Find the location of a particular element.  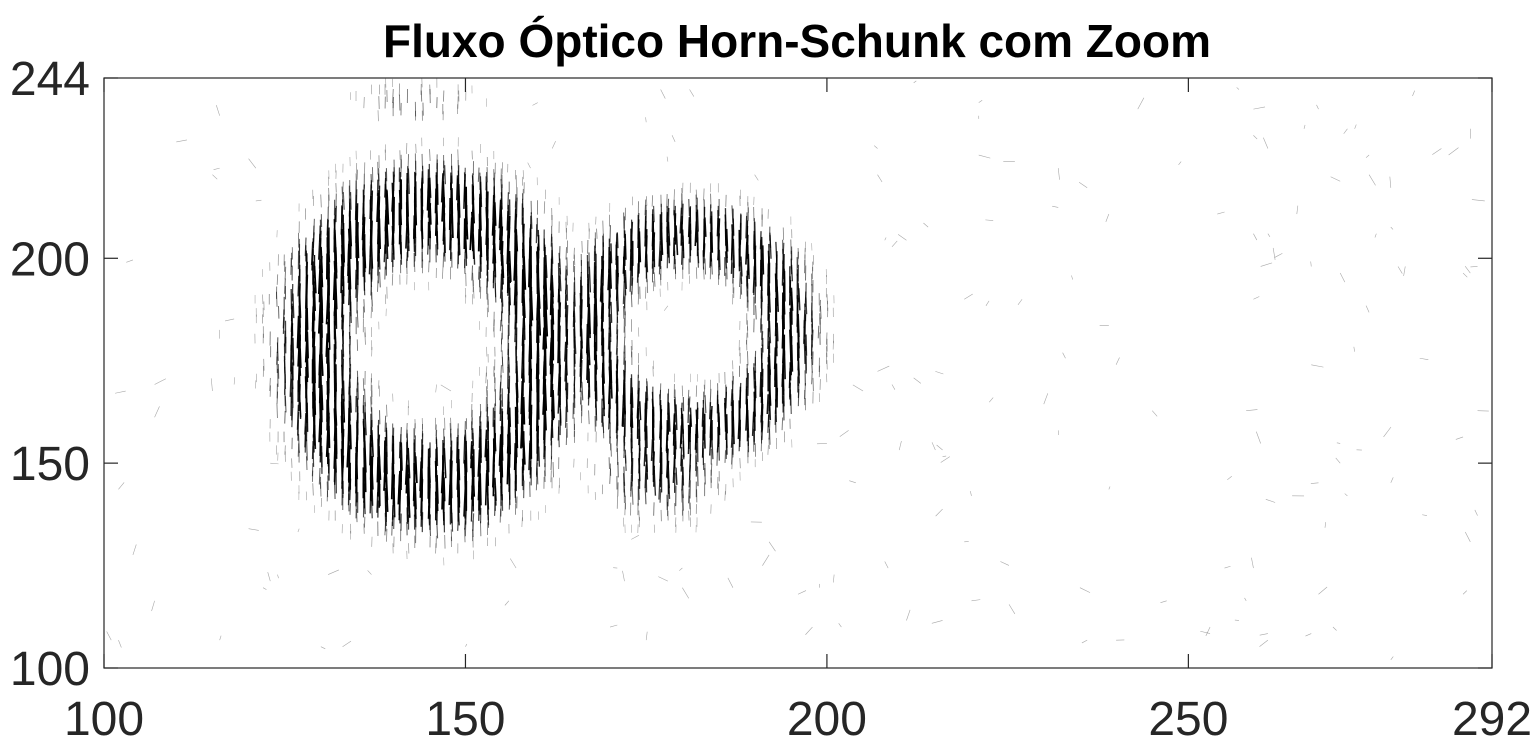

x-tick-label: 150 is located at coordinates (465, 719).